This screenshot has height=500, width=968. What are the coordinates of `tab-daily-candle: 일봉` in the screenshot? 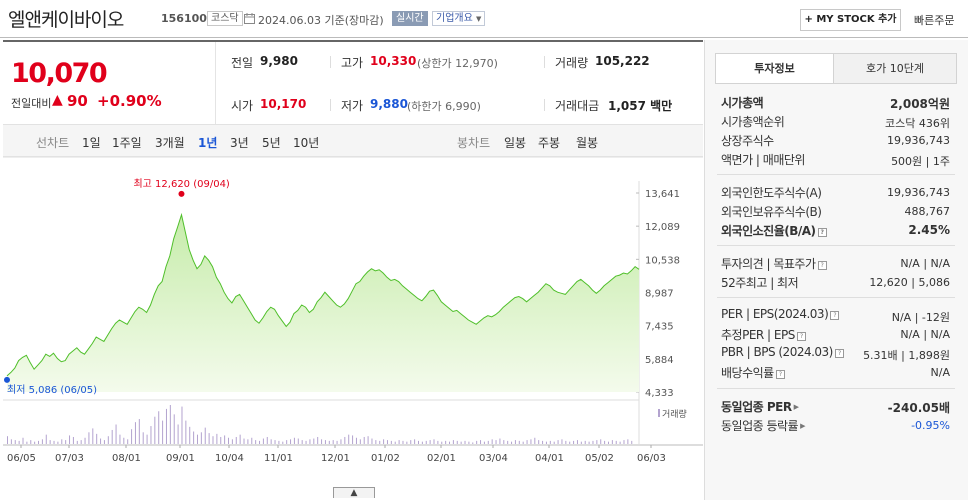 It's located at (515, 143).